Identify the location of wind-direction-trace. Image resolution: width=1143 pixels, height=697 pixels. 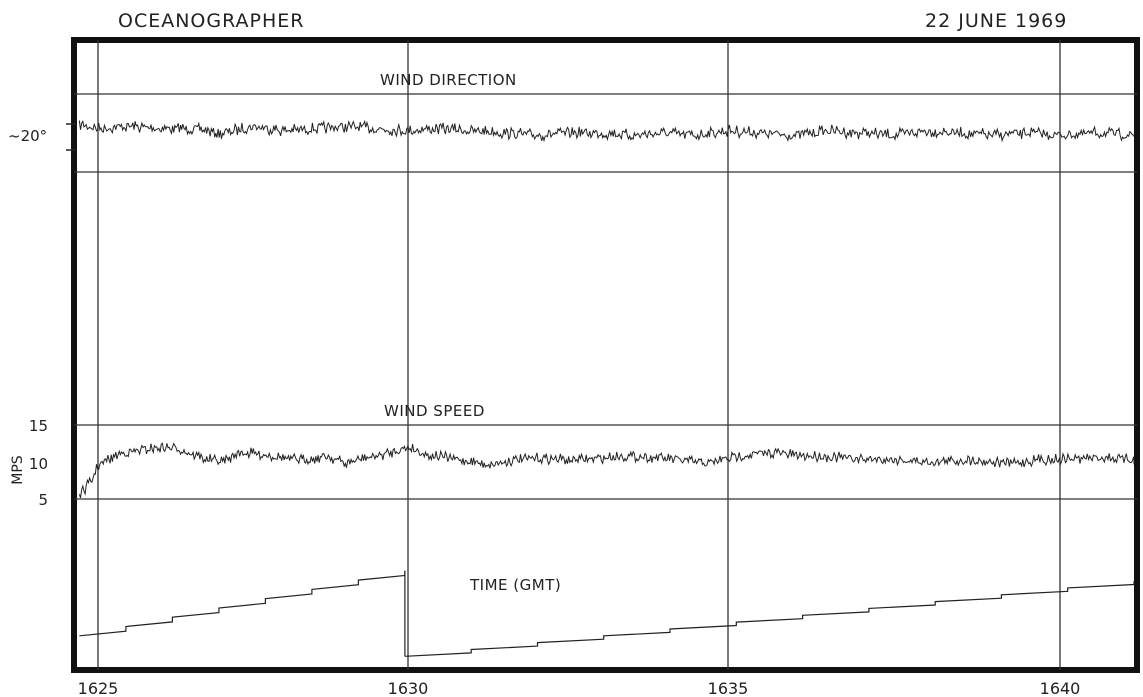
(606, 131).